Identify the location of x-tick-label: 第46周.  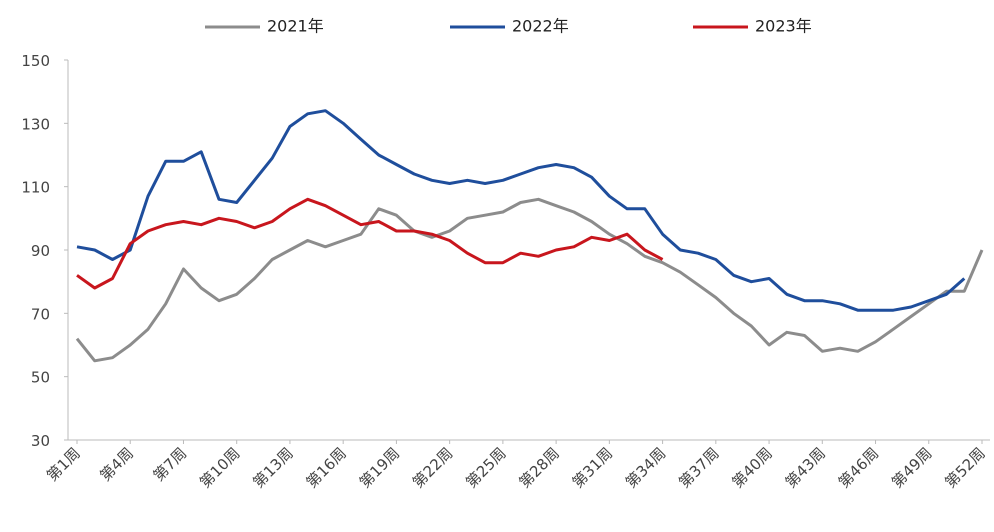
(858, 467).